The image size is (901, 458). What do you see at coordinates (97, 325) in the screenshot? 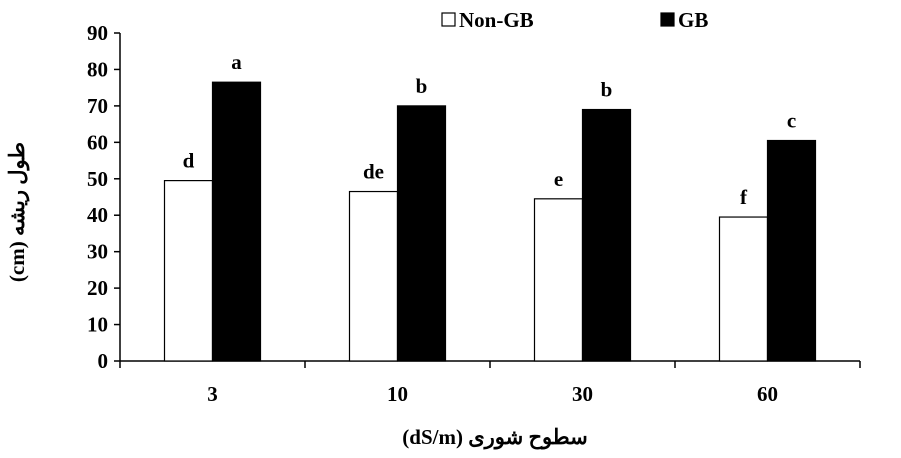
I see `y-tick-label: 10` at bounding box center [97, 325].